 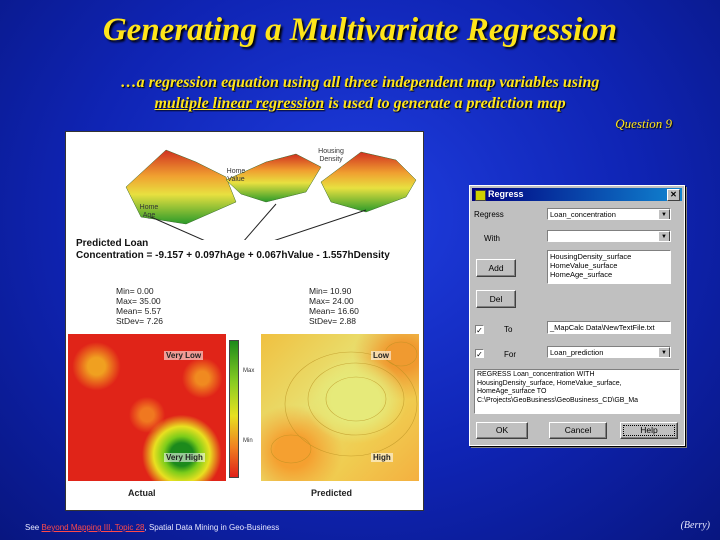 I want to click on housing-density-surface, so click(x=368, y=182).